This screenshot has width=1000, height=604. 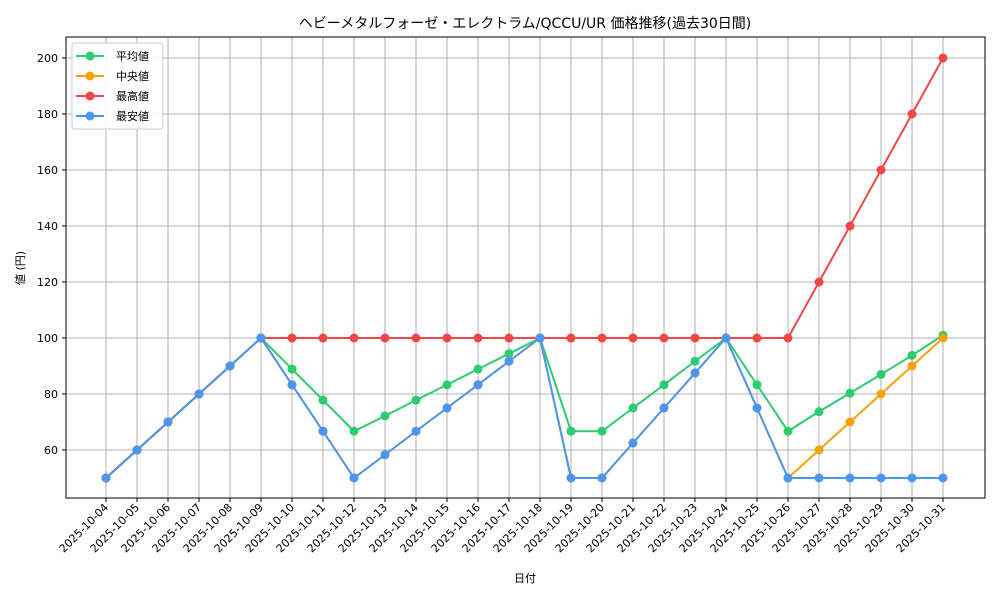 I want to click on y-tick-label: 140, so click(x=47, y=226).